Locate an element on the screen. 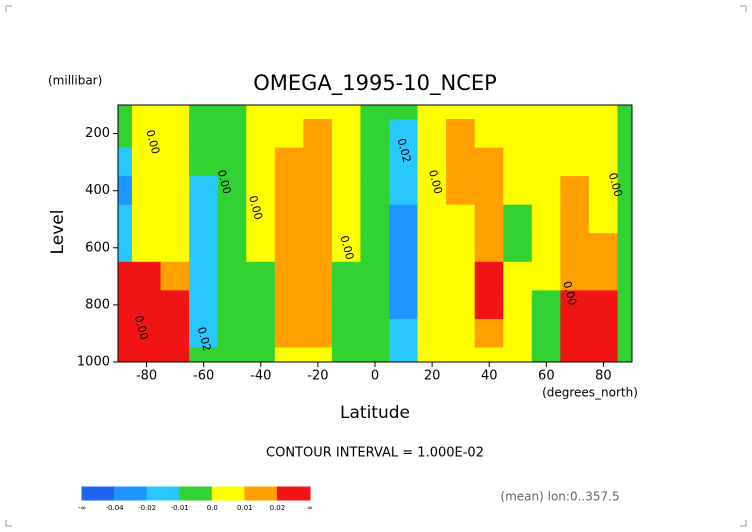 The height and width of the screenshot is (532, 752). y-tick-label: 200 is located at coordinates (97, 133).